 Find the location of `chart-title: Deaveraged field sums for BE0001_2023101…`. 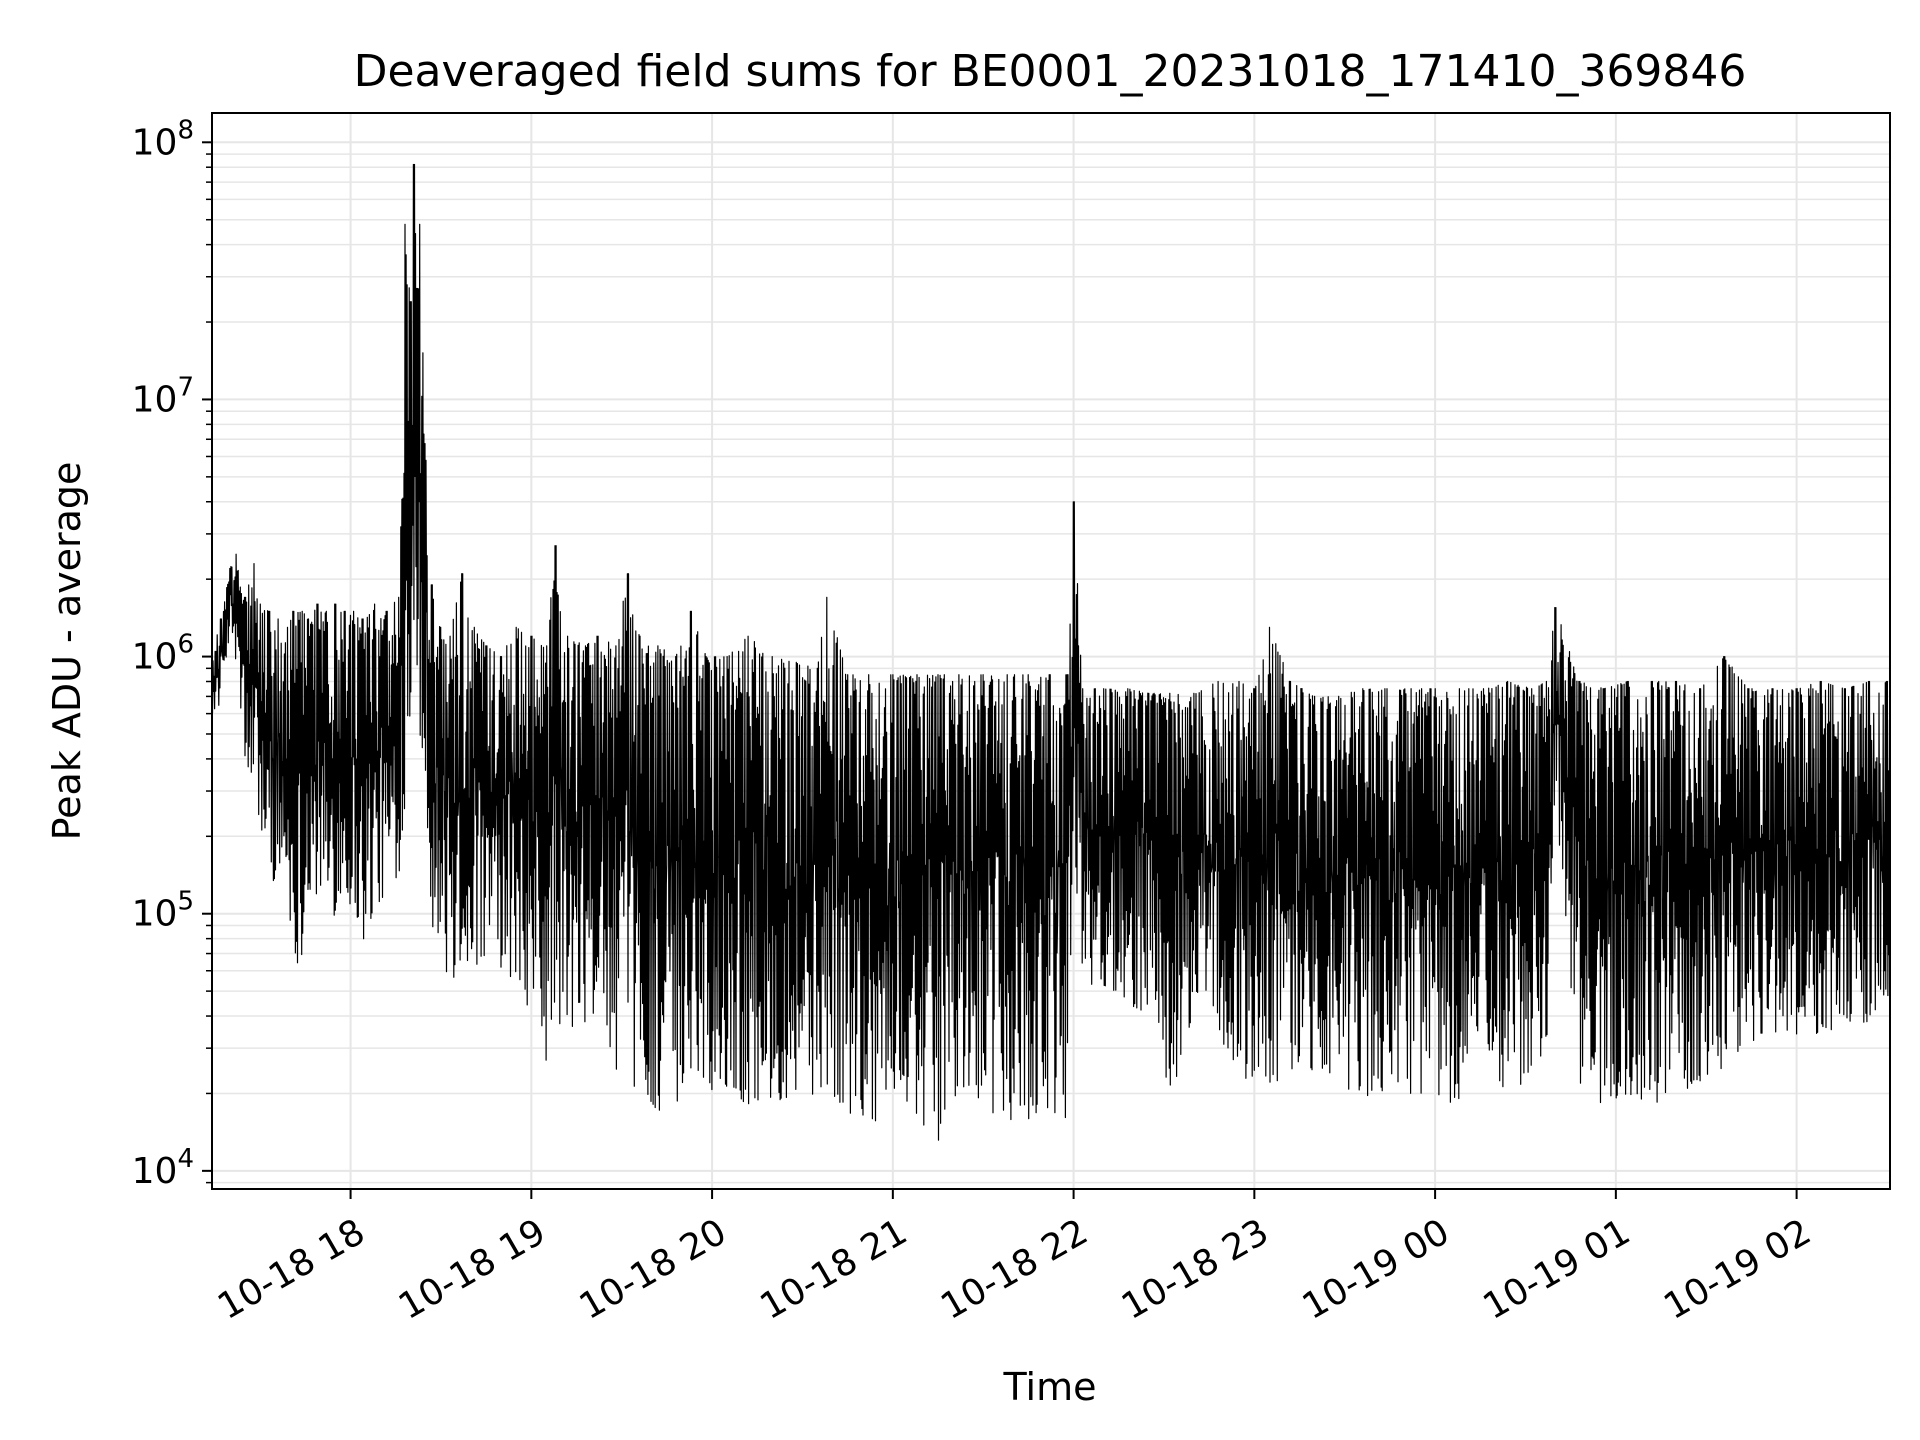

chart-title: Deaveraged field sums for BE0001_2023101… is located at coordinates (1050, 71).